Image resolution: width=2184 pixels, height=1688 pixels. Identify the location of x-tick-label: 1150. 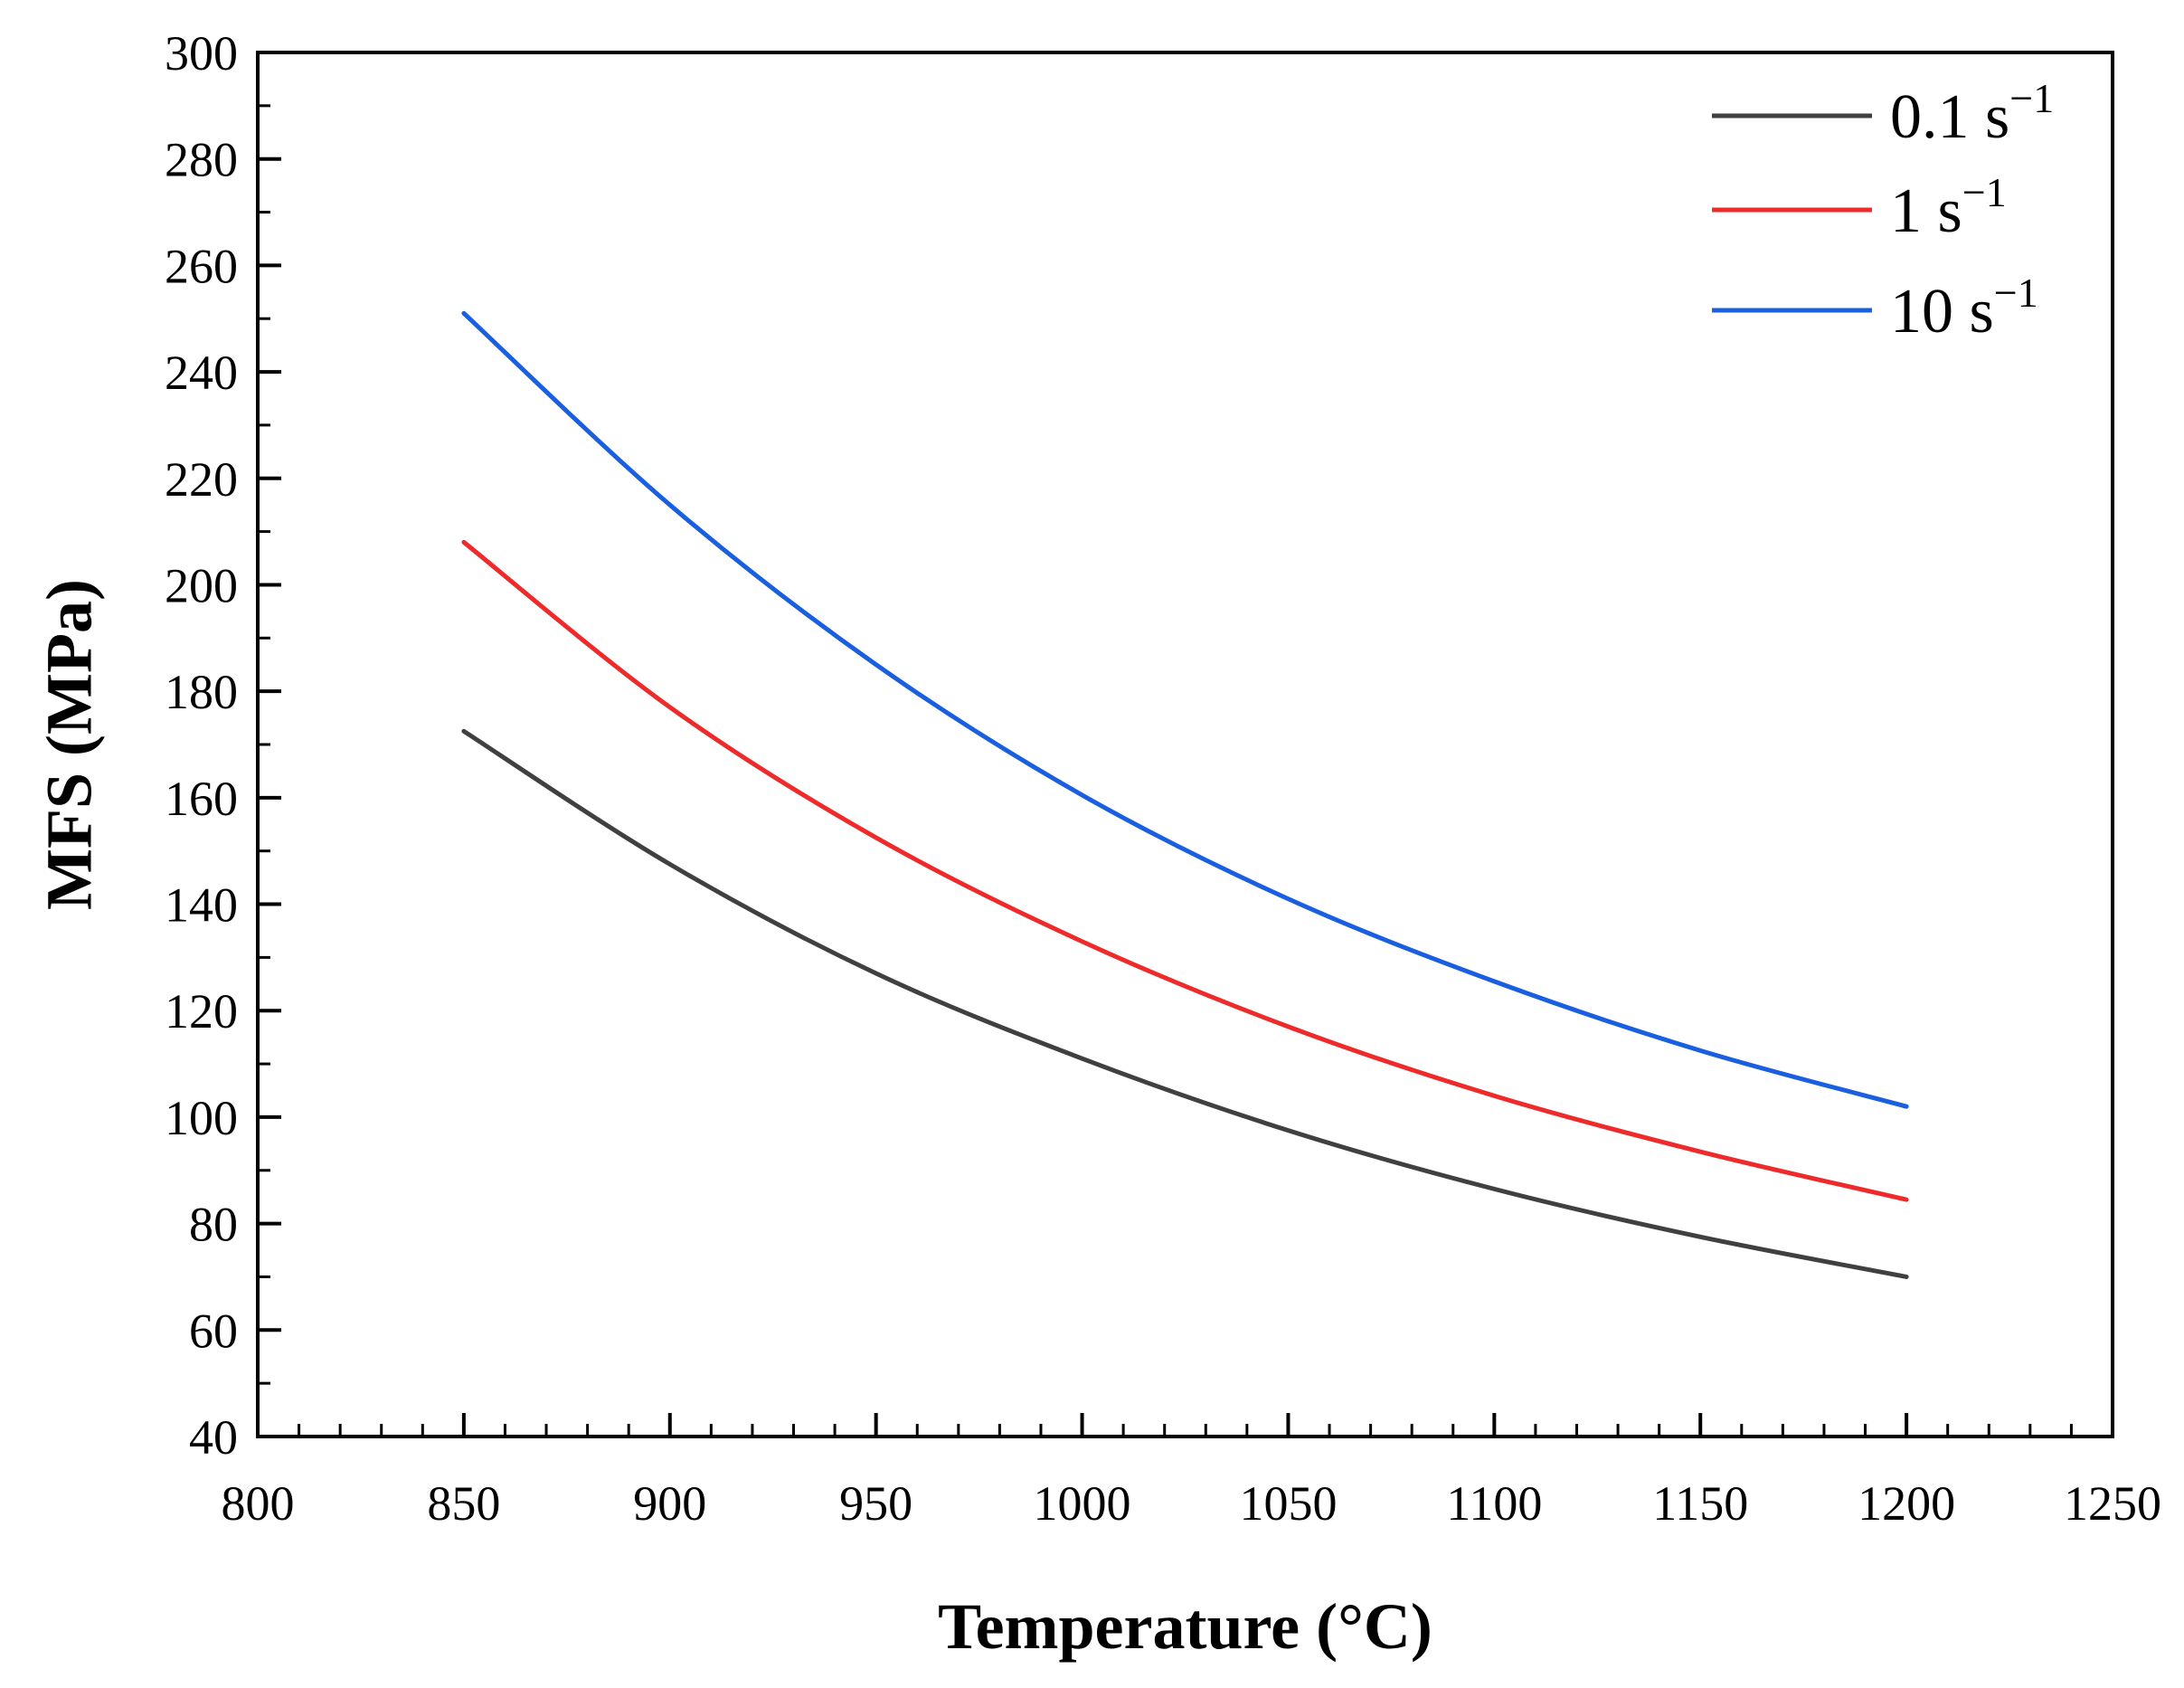
(1700, 1503).